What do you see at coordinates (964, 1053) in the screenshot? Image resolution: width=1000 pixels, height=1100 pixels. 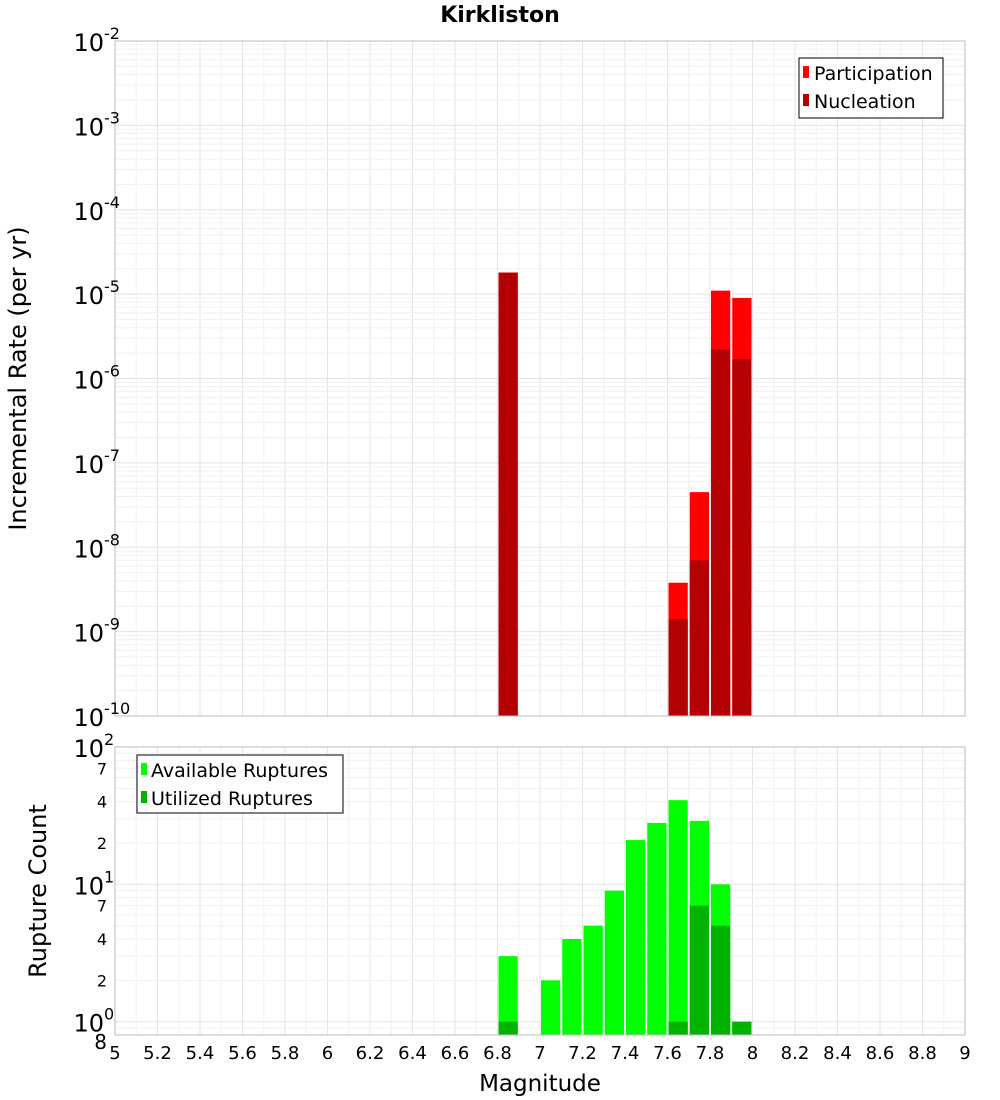 I see `x-tick-label: 9` at bounding box center [964, 1053].